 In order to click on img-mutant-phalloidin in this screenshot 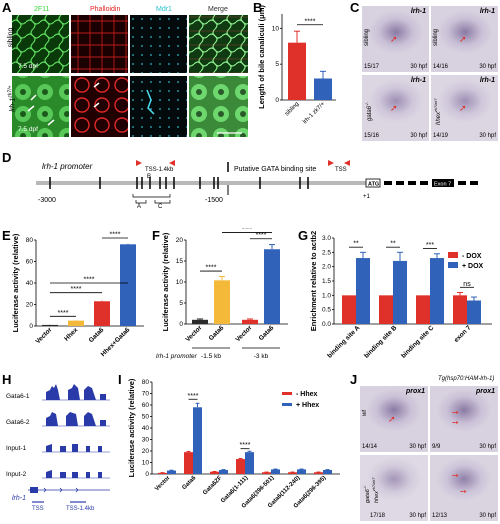, I will do `click(99, 106)`.